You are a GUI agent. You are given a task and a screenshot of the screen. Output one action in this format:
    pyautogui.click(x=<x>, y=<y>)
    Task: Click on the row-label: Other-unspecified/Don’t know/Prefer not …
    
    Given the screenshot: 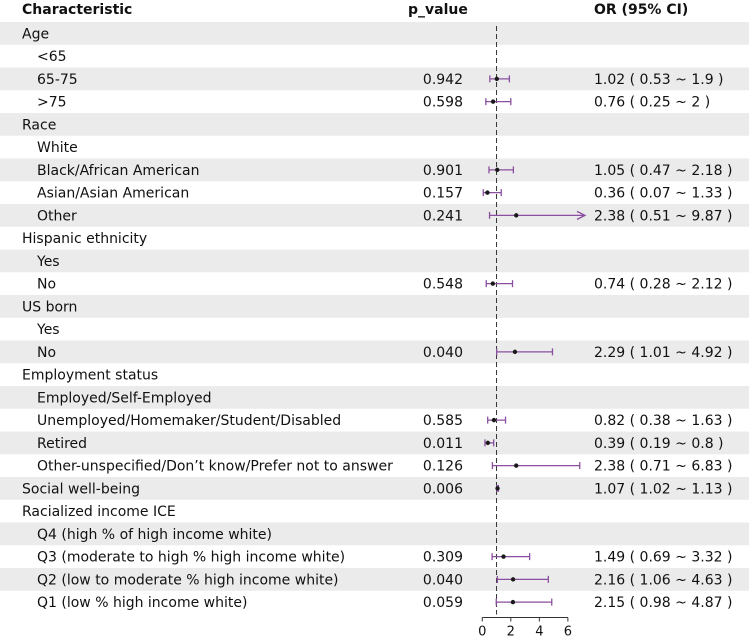 What is the action you would take?
    pyautogui.click(x=215, y=467)
    